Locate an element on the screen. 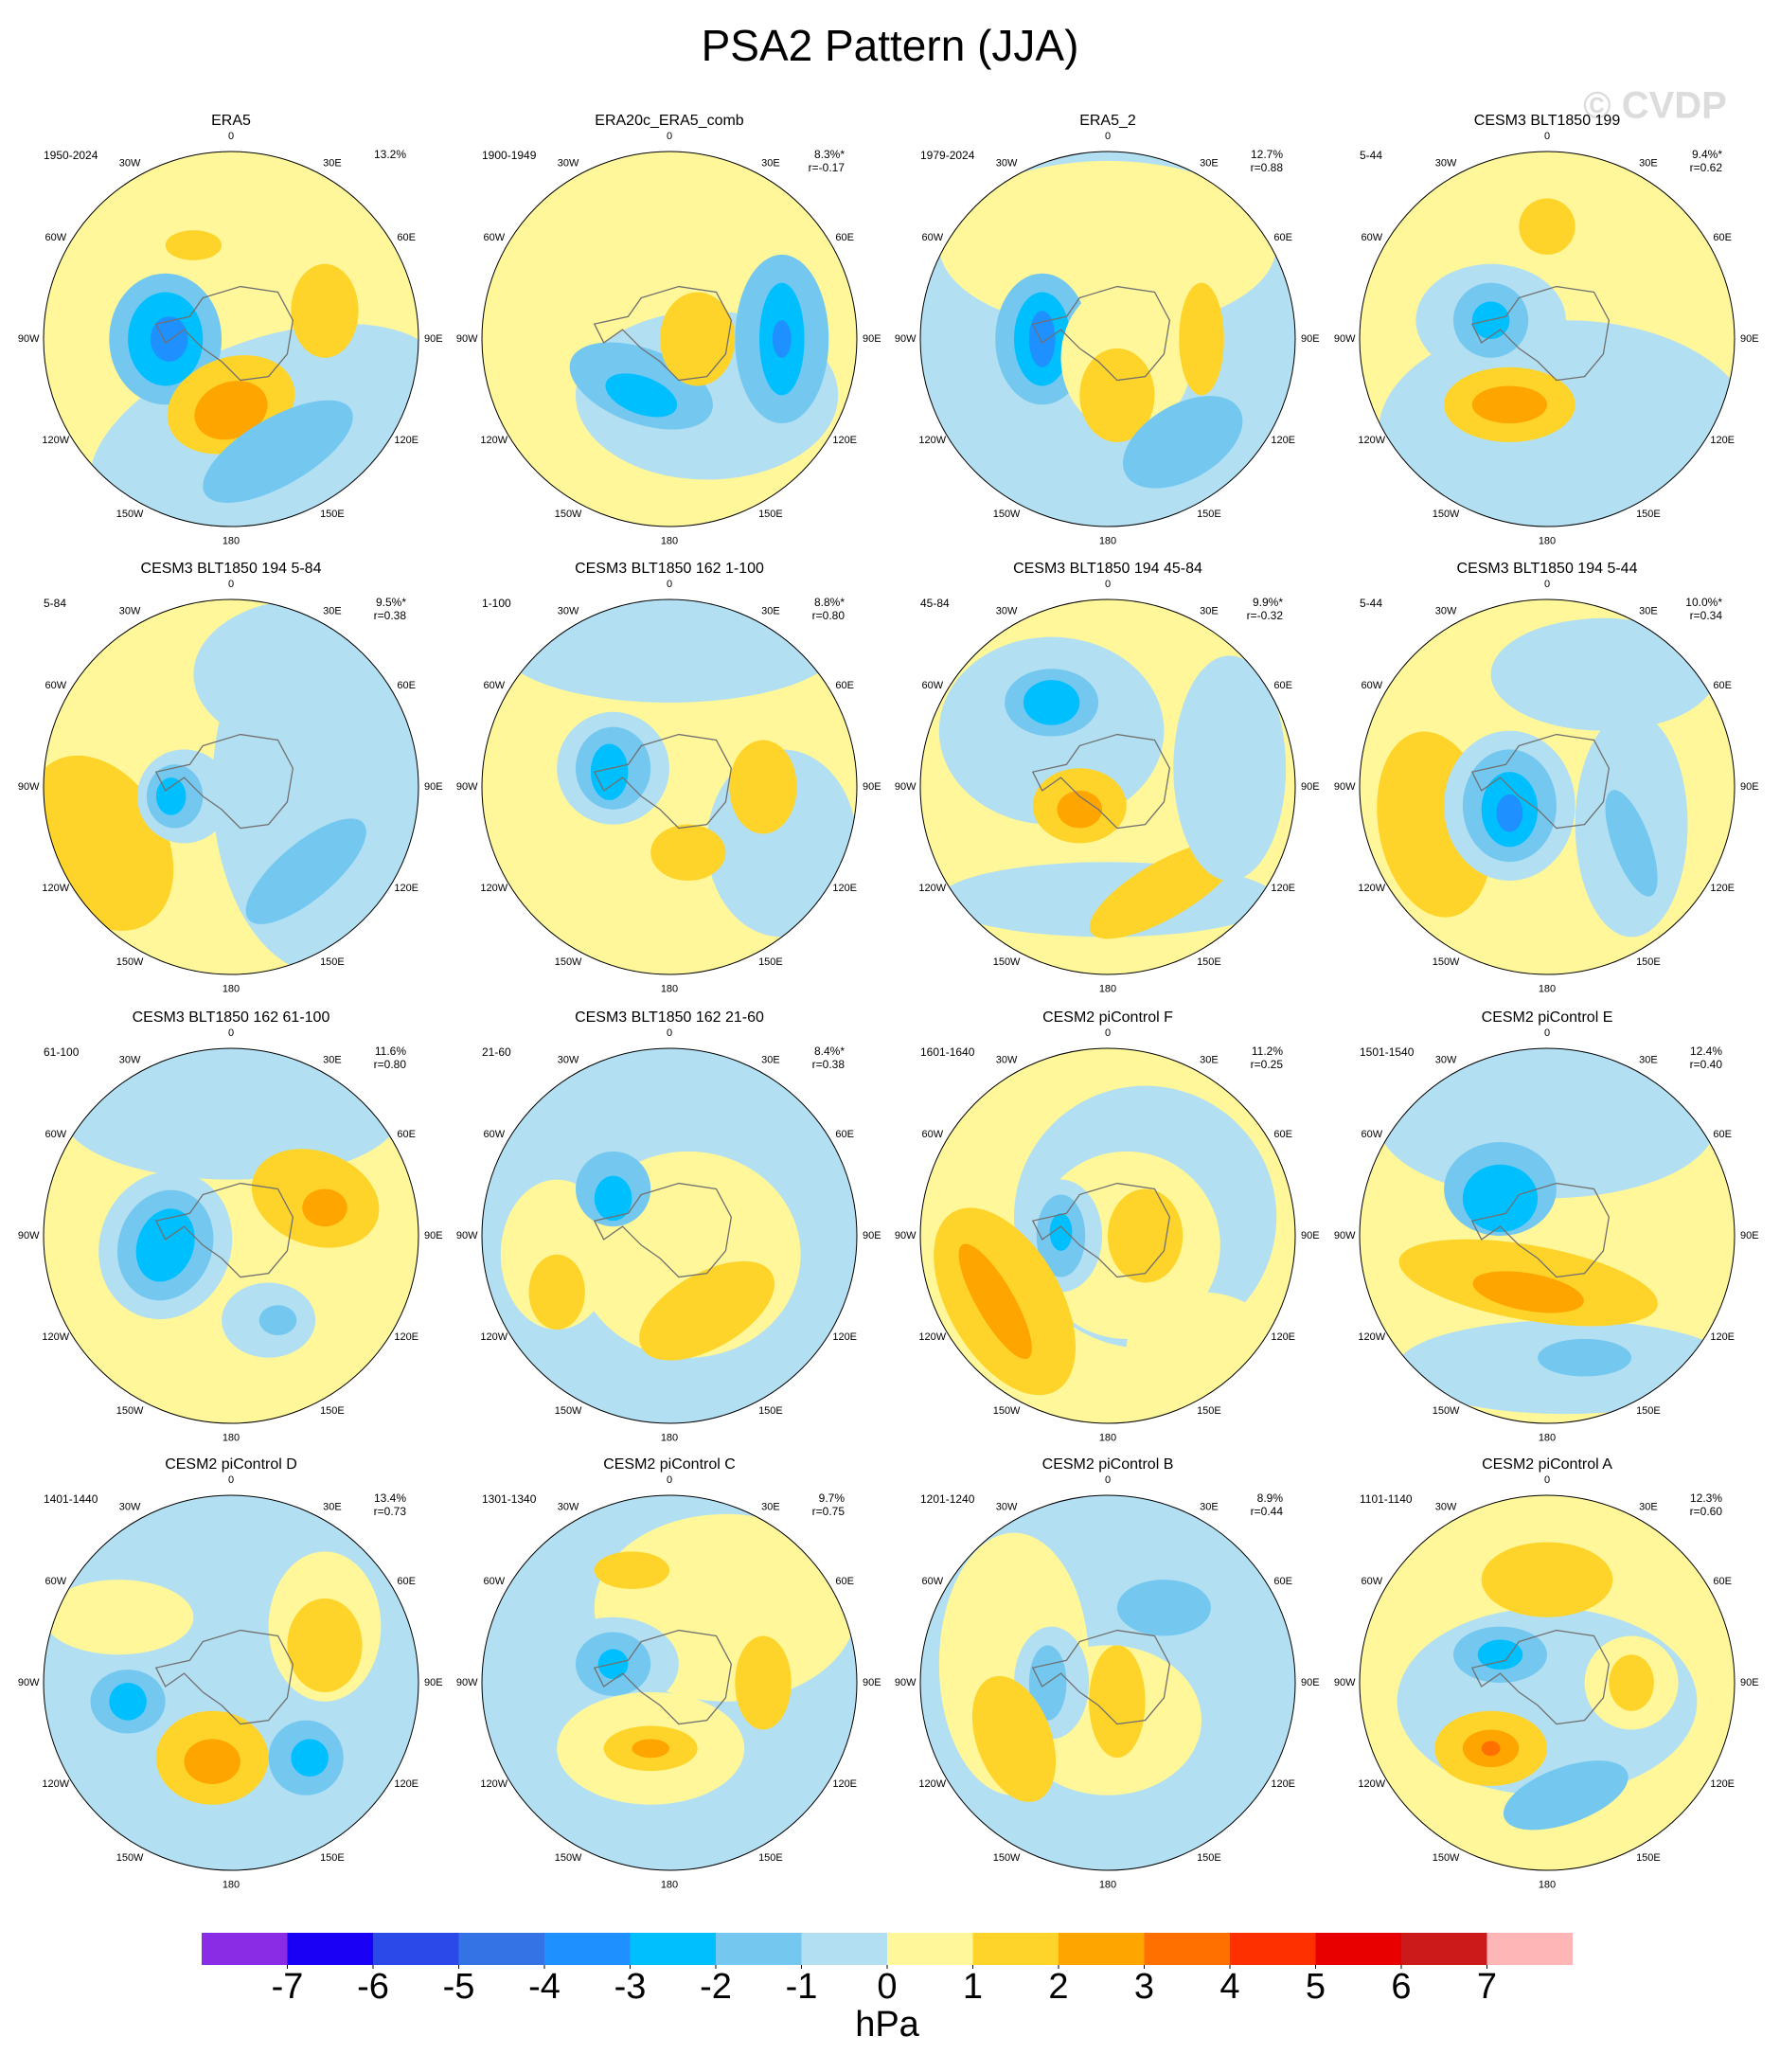 The width and height of the screenshot is (1780, 2072). correlation-label: r=0.34 is located at coordinates (1706, 616).